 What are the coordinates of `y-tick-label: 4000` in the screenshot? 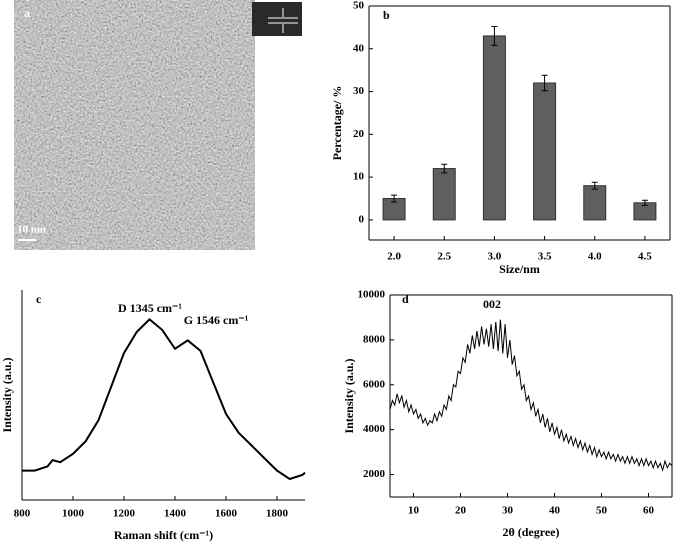 It's located at (374, 429).